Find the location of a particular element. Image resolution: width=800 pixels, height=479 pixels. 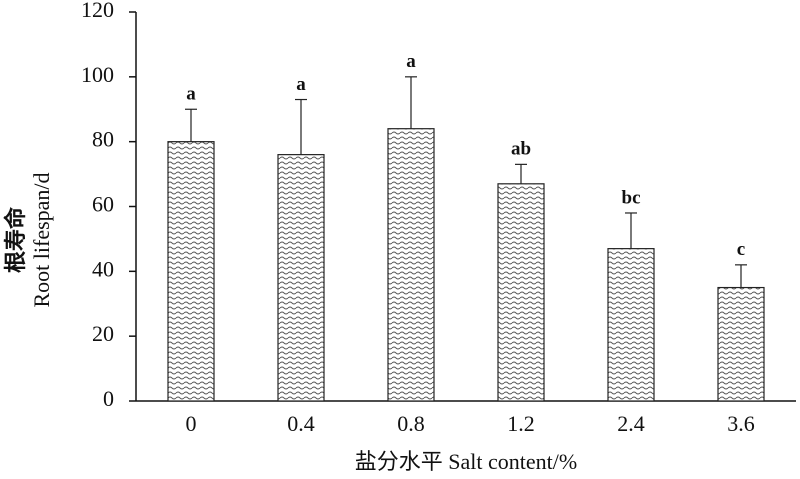

significance-label: bc is located at coordinates (631, 197).